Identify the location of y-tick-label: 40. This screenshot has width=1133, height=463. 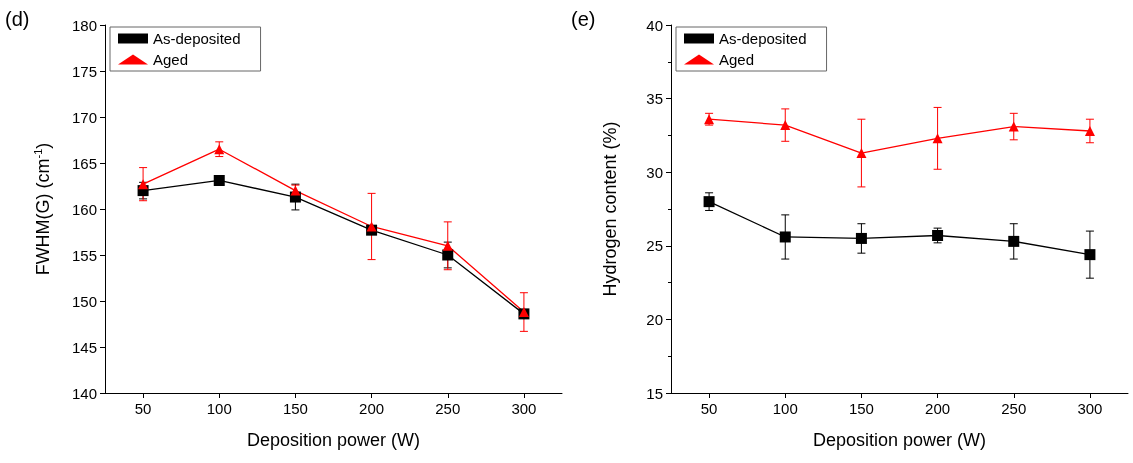
(654, 25).